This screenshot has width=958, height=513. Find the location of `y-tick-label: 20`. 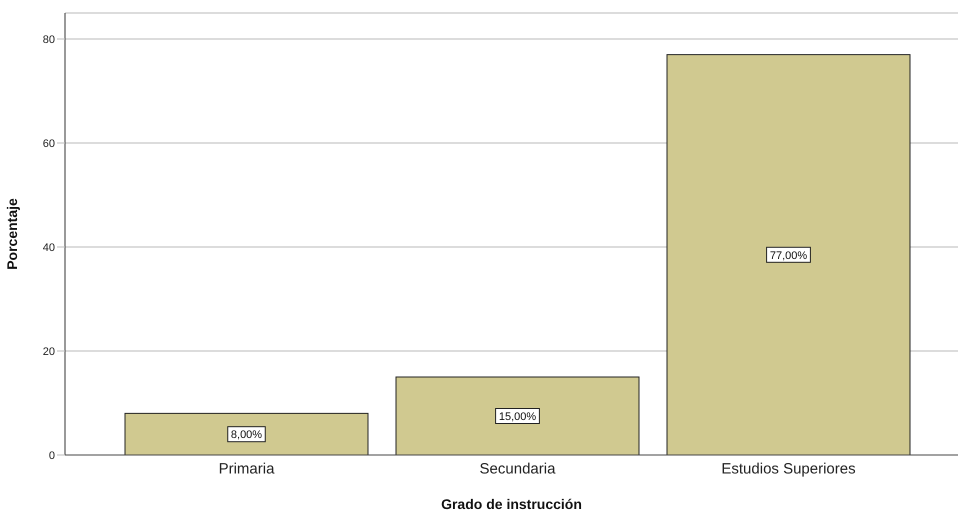

y-tick-label: 20 is located at coordinates (48, 352).